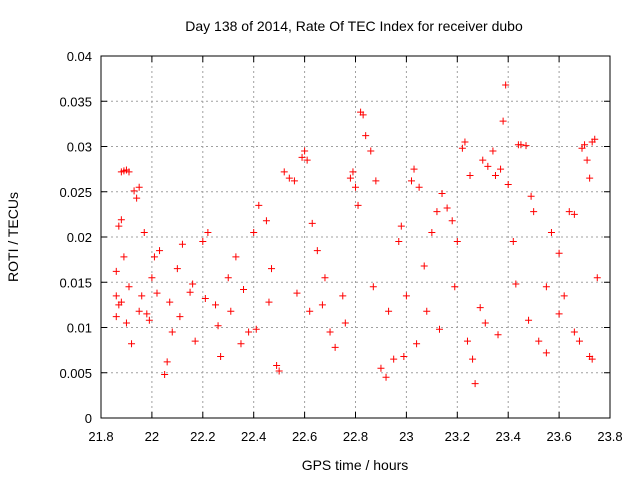 This screenshot has height=480, width=640. I want to click on y-axis-title: ROTI / TECUs, so click(13, 237).